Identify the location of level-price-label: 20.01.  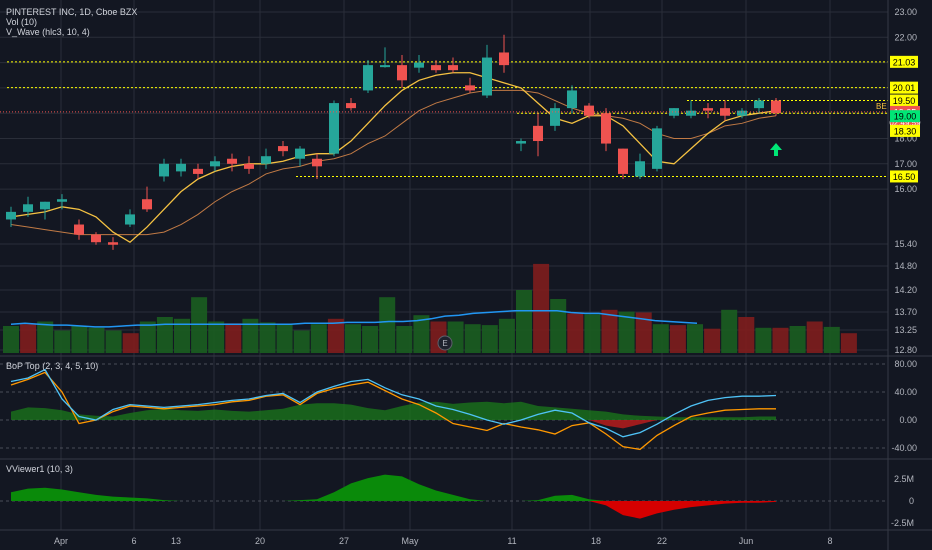
(904, 88).